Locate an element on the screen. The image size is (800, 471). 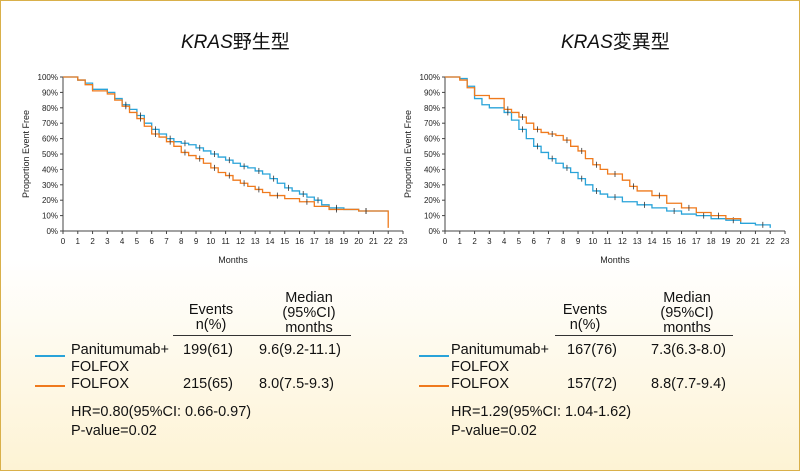
chart-title-mutant: KRAS変異型 is located at coordinates (615, 40).